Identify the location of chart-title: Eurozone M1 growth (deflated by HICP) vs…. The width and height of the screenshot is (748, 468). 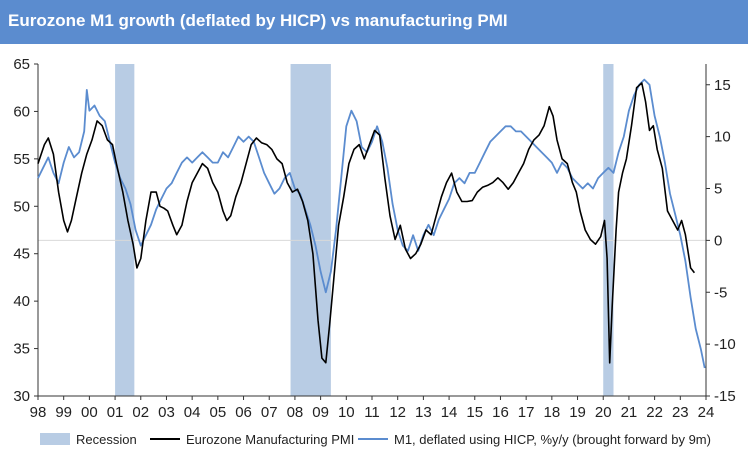
(258, 20).